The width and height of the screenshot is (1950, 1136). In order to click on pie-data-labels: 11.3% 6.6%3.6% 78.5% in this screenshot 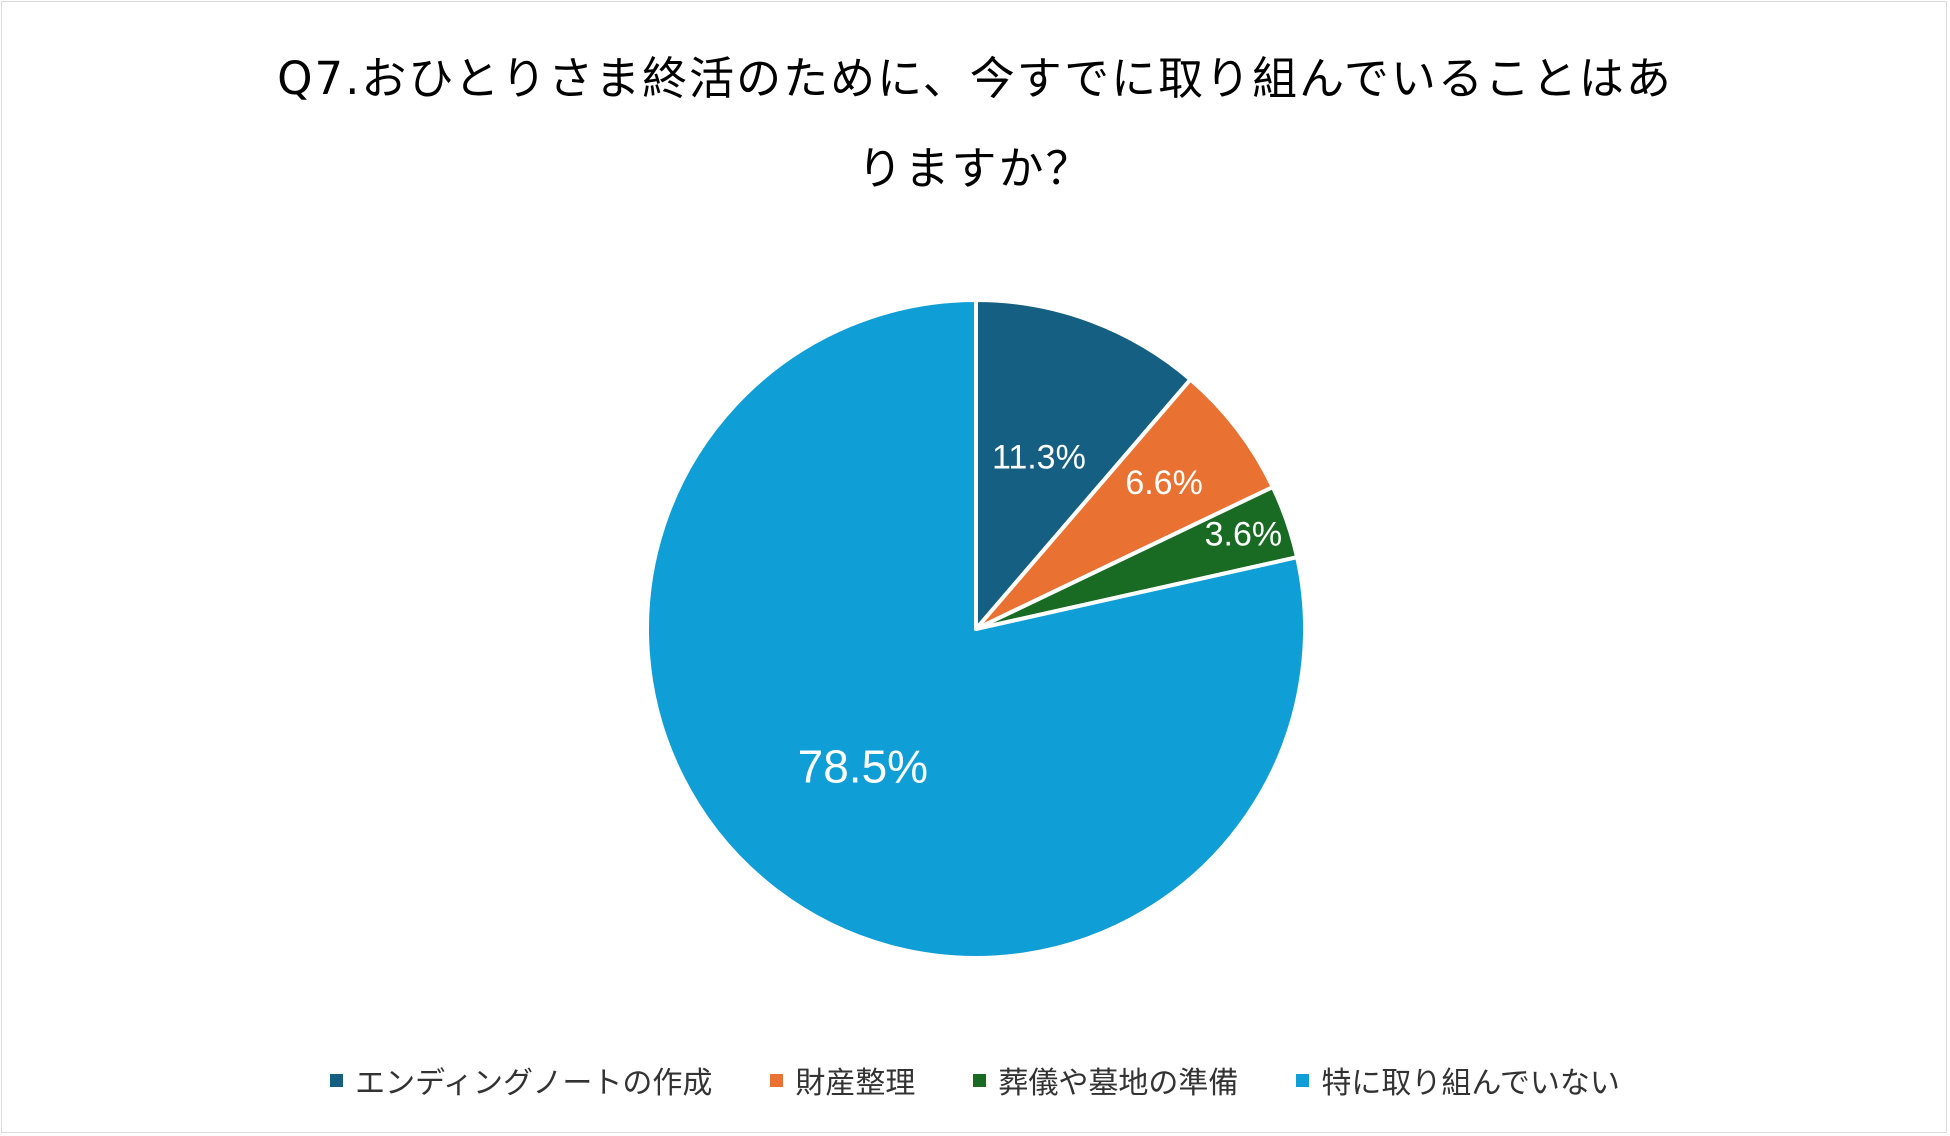, I will do `click(1040, 615)`.